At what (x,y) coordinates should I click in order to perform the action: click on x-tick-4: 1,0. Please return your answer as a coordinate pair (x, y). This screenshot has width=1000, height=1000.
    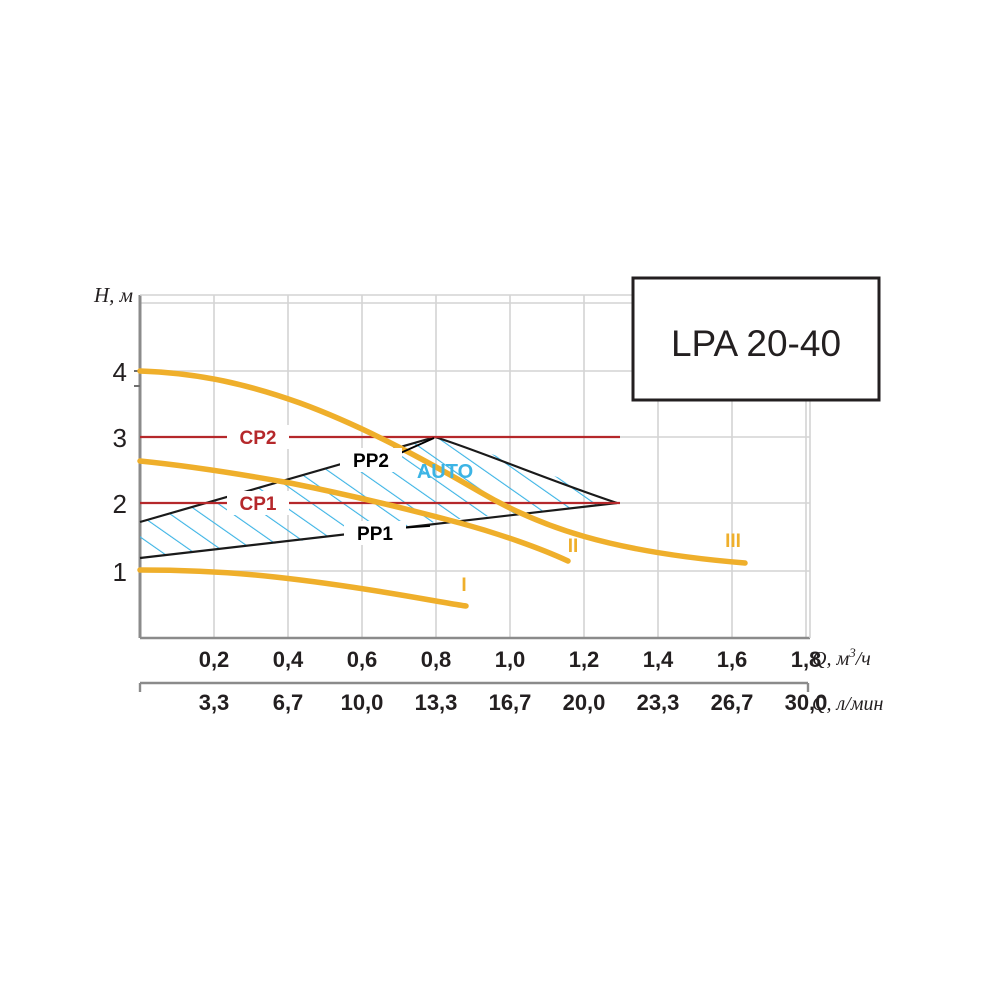
    Looking at the image, I should click on (510, 659).